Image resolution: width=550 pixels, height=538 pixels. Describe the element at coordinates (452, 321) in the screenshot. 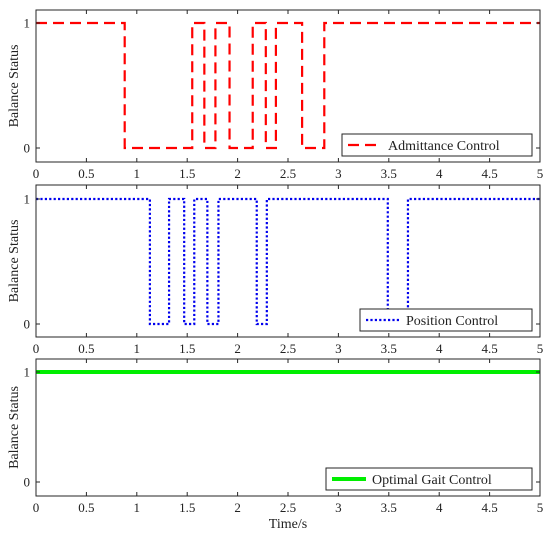

I see `legend-label: Position Control` at that location.